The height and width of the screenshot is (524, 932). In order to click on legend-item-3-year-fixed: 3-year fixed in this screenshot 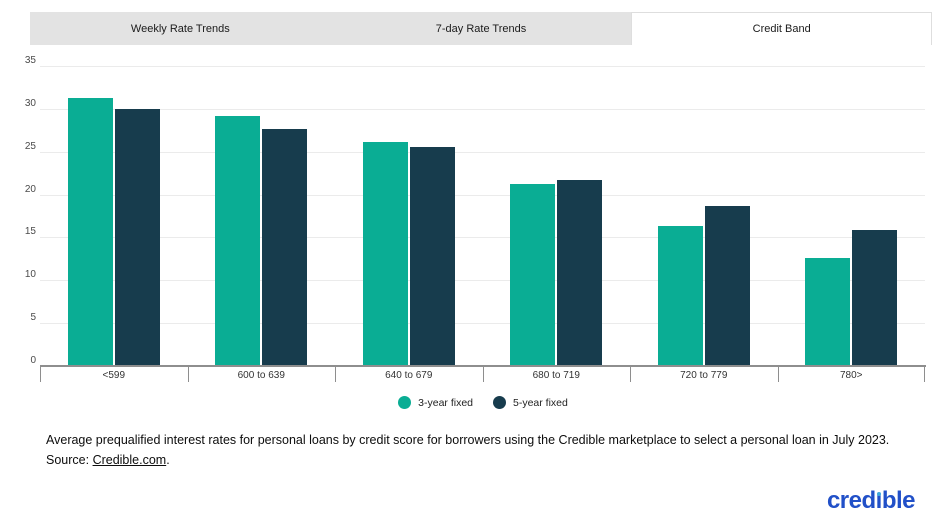, I will do `click(435, 402)`.